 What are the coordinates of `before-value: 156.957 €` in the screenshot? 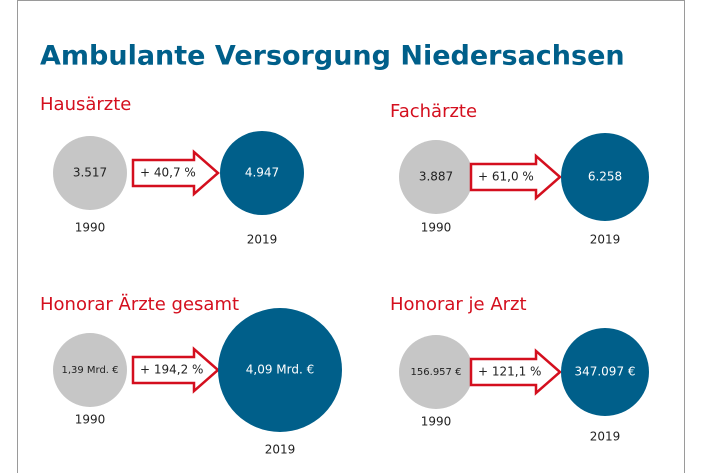 It's located at (436, 372).